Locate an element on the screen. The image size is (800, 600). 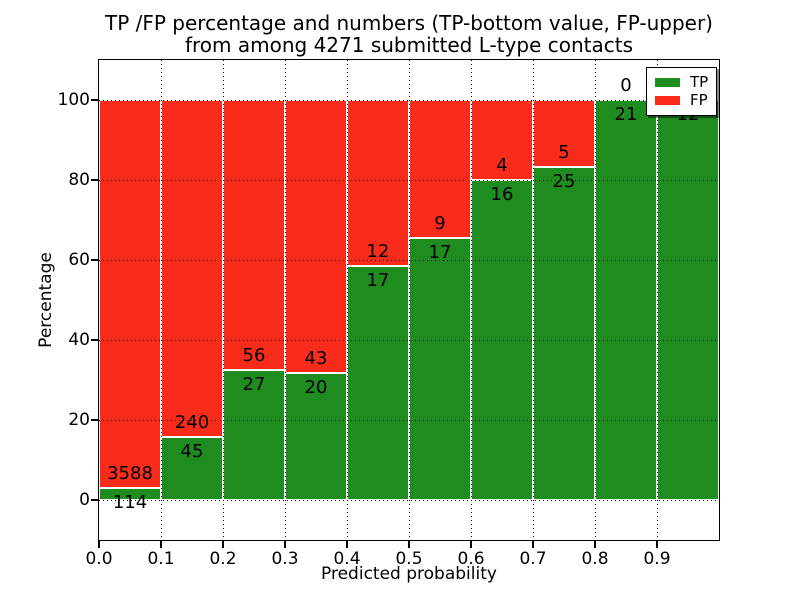
y-tick-label: 20 is located at coordinates (79, 419).